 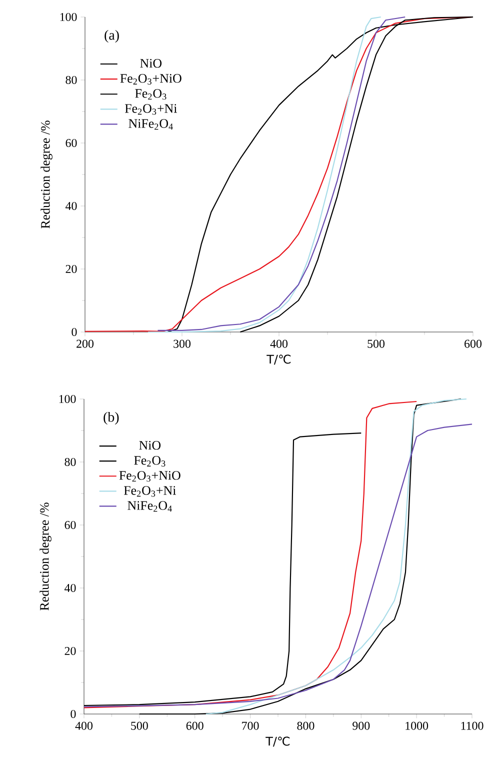 I want to click on x-tick-label: 1000, so click(x=417, y=726).